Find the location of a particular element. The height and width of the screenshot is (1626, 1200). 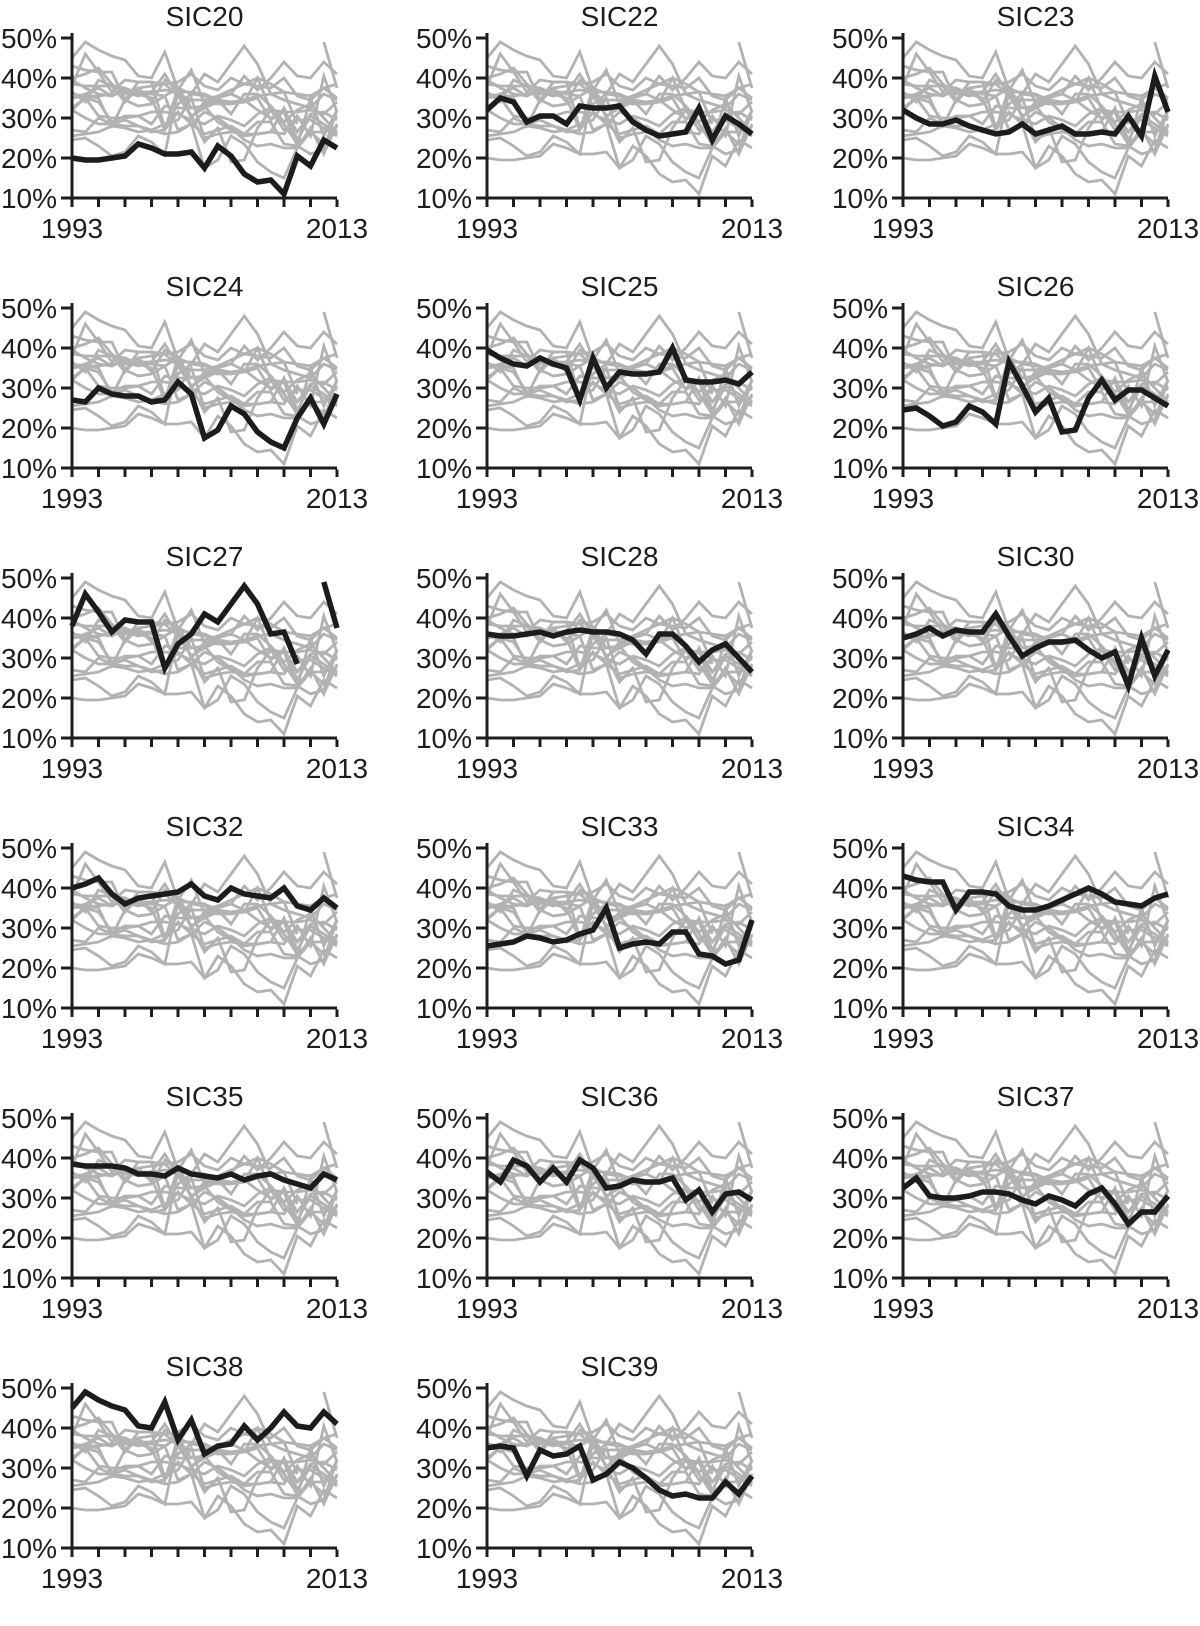

panel-title: SIC24 is located at coordinates (205, 286).